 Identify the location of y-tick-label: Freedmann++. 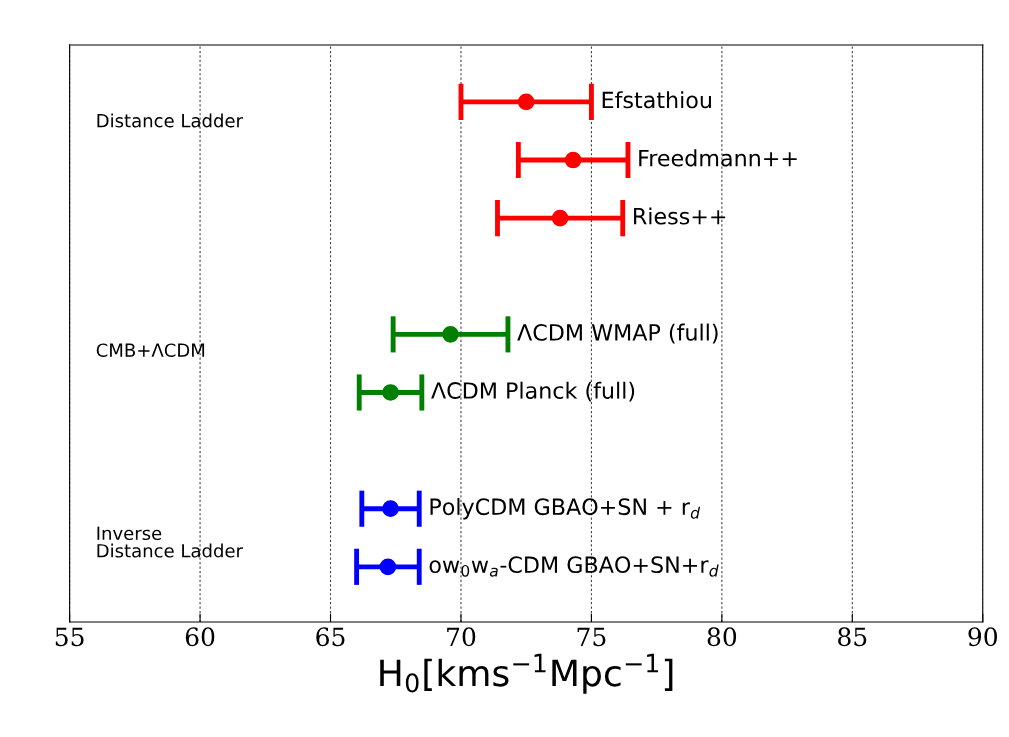
(718, 158).